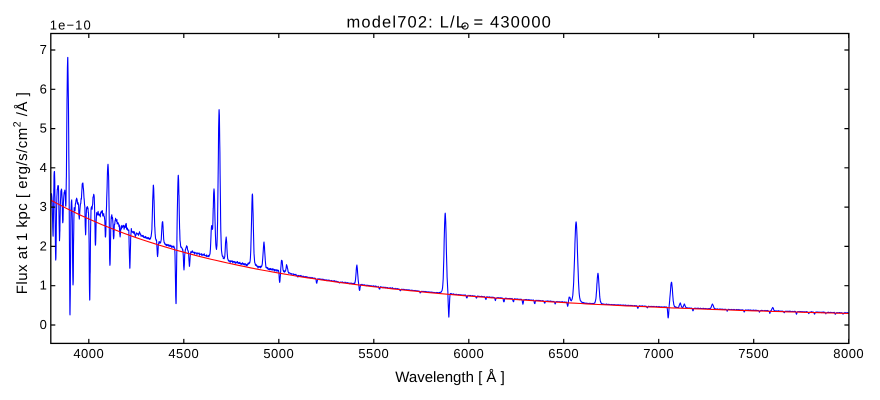 The image size is (880, 400). Describe the element at coordinates (43, 128) in the screenshot. I see `svg-text: 5` at that location.